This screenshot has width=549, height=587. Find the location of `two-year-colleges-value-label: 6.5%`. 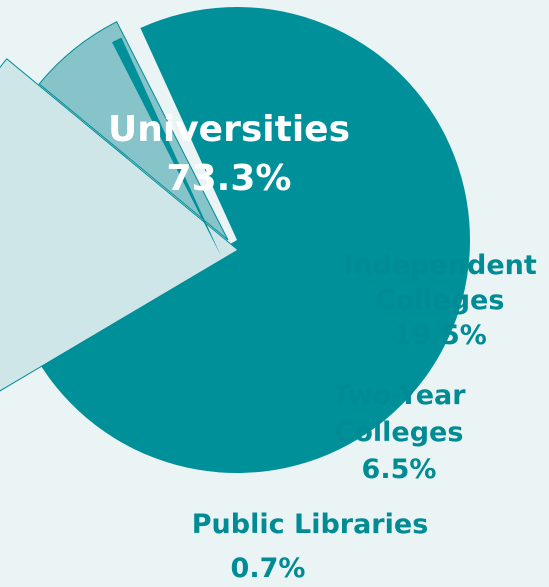

two-year-colleges-value-label: 6.5% is located at coordinates (399, 469).